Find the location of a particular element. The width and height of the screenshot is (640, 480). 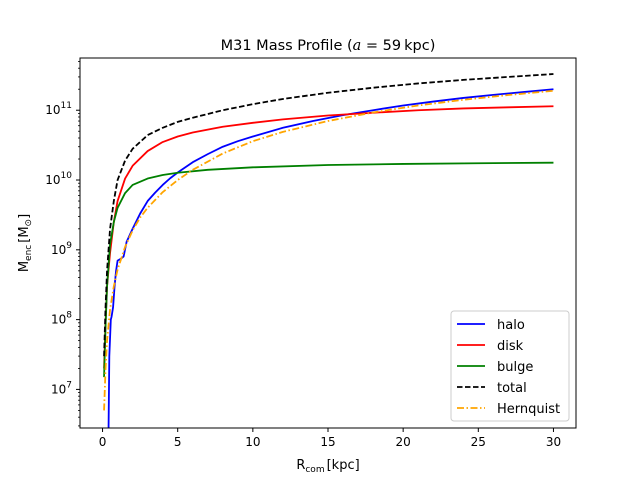

legend-label-bulge: bulge is located at coordinates (515, 367).